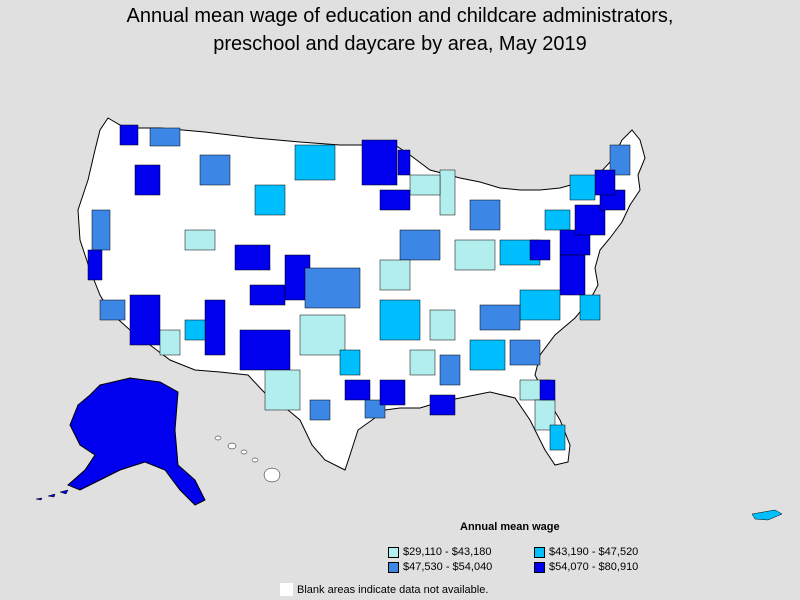 The width and height of the screenshot is (800, 600). Describe the element at coordinates (448, 567) in the screenshot. I see `legend-label-3: $47,530 - $54,040` at that location.